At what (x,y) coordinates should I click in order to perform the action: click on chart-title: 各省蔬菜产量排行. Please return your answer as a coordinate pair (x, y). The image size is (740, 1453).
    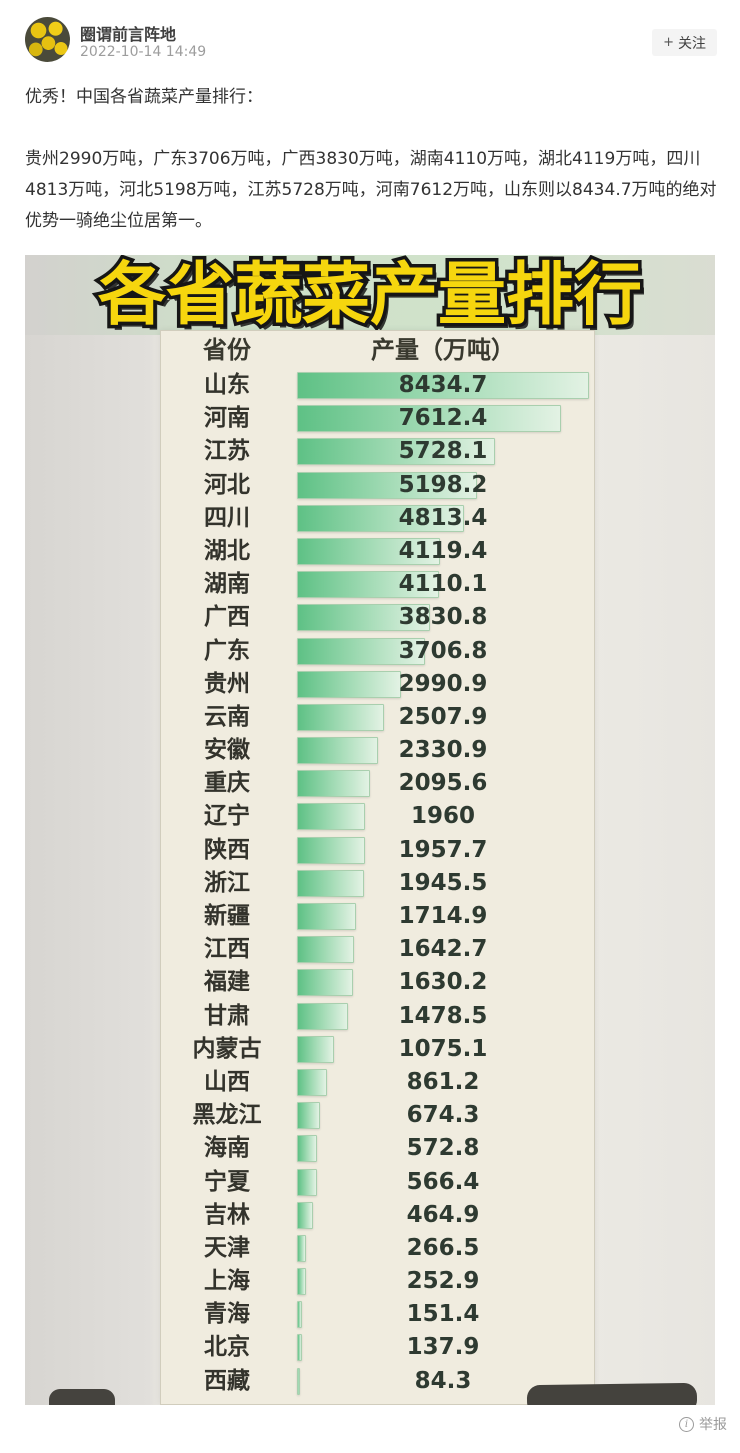
    Looking at the image, I should click on (369, 297).